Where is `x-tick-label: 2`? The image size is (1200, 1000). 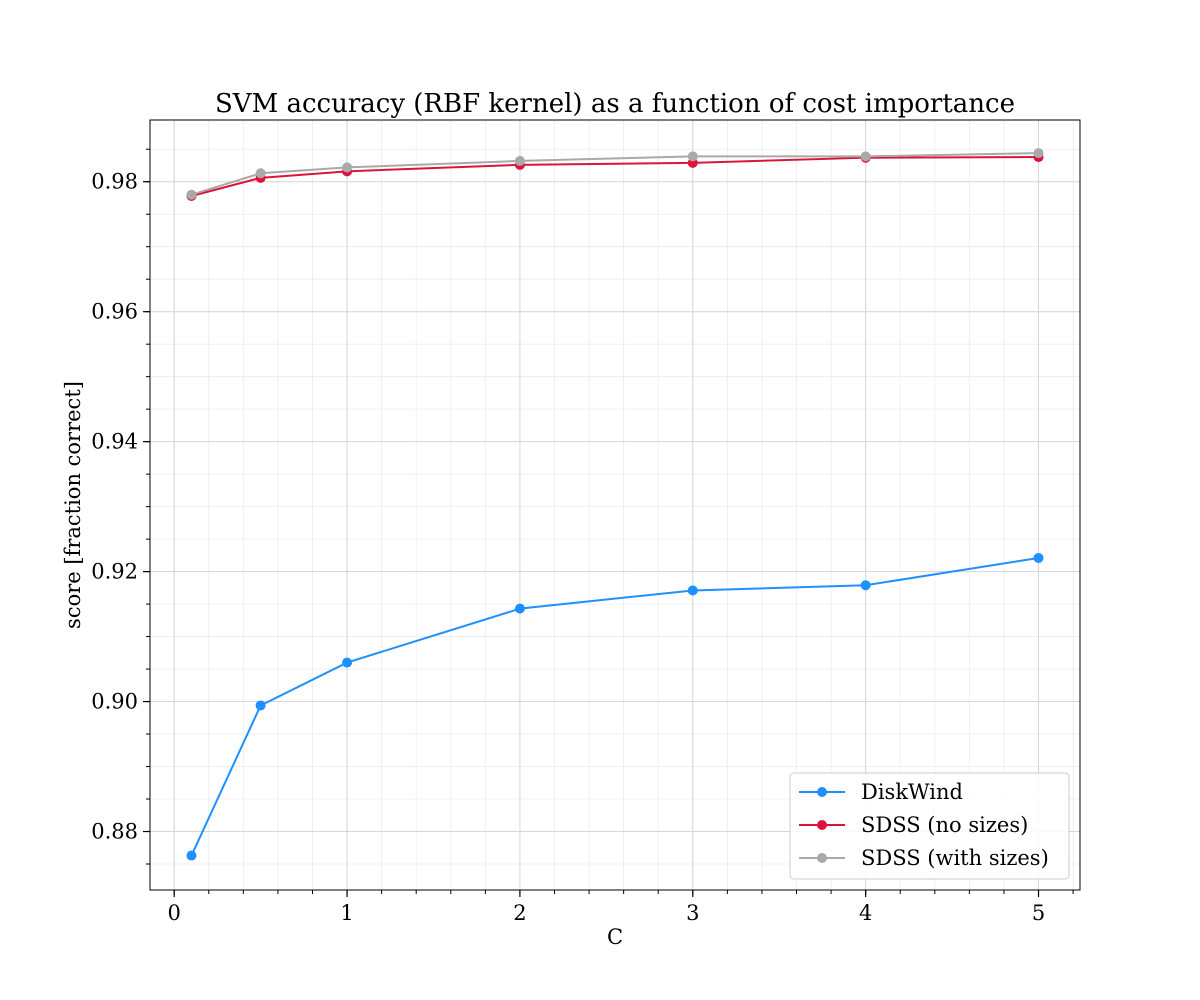
x-tick-label: 2 is located at coordinates (519, 913).